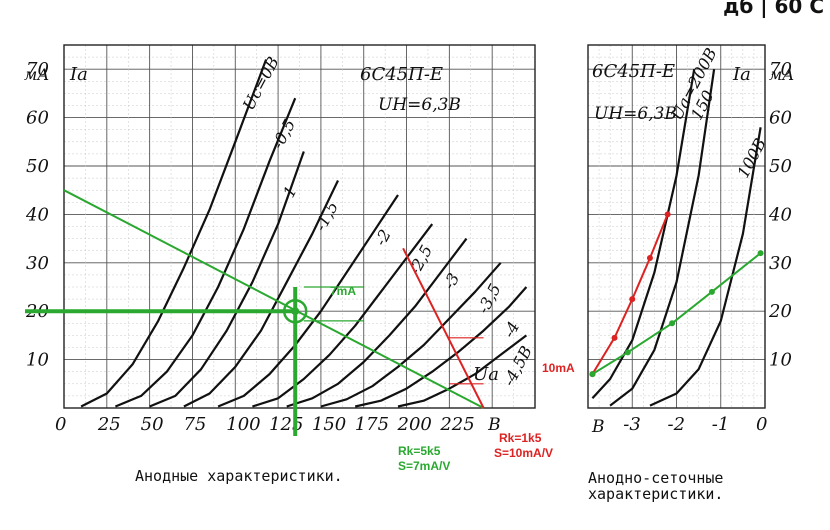 This screenshot has height=530, width=830. What do you see at coordinates (329, 424) in the screenshot?
I see `chart1-xtick-label: 150` at bounding box center [329, 424].